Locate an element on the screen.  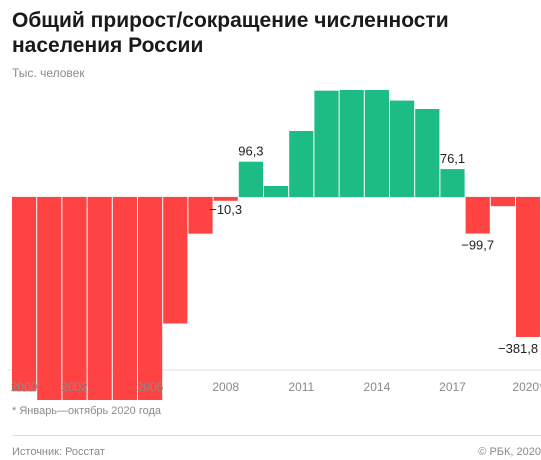
bar-2013 is located at coordinates (351, 143).